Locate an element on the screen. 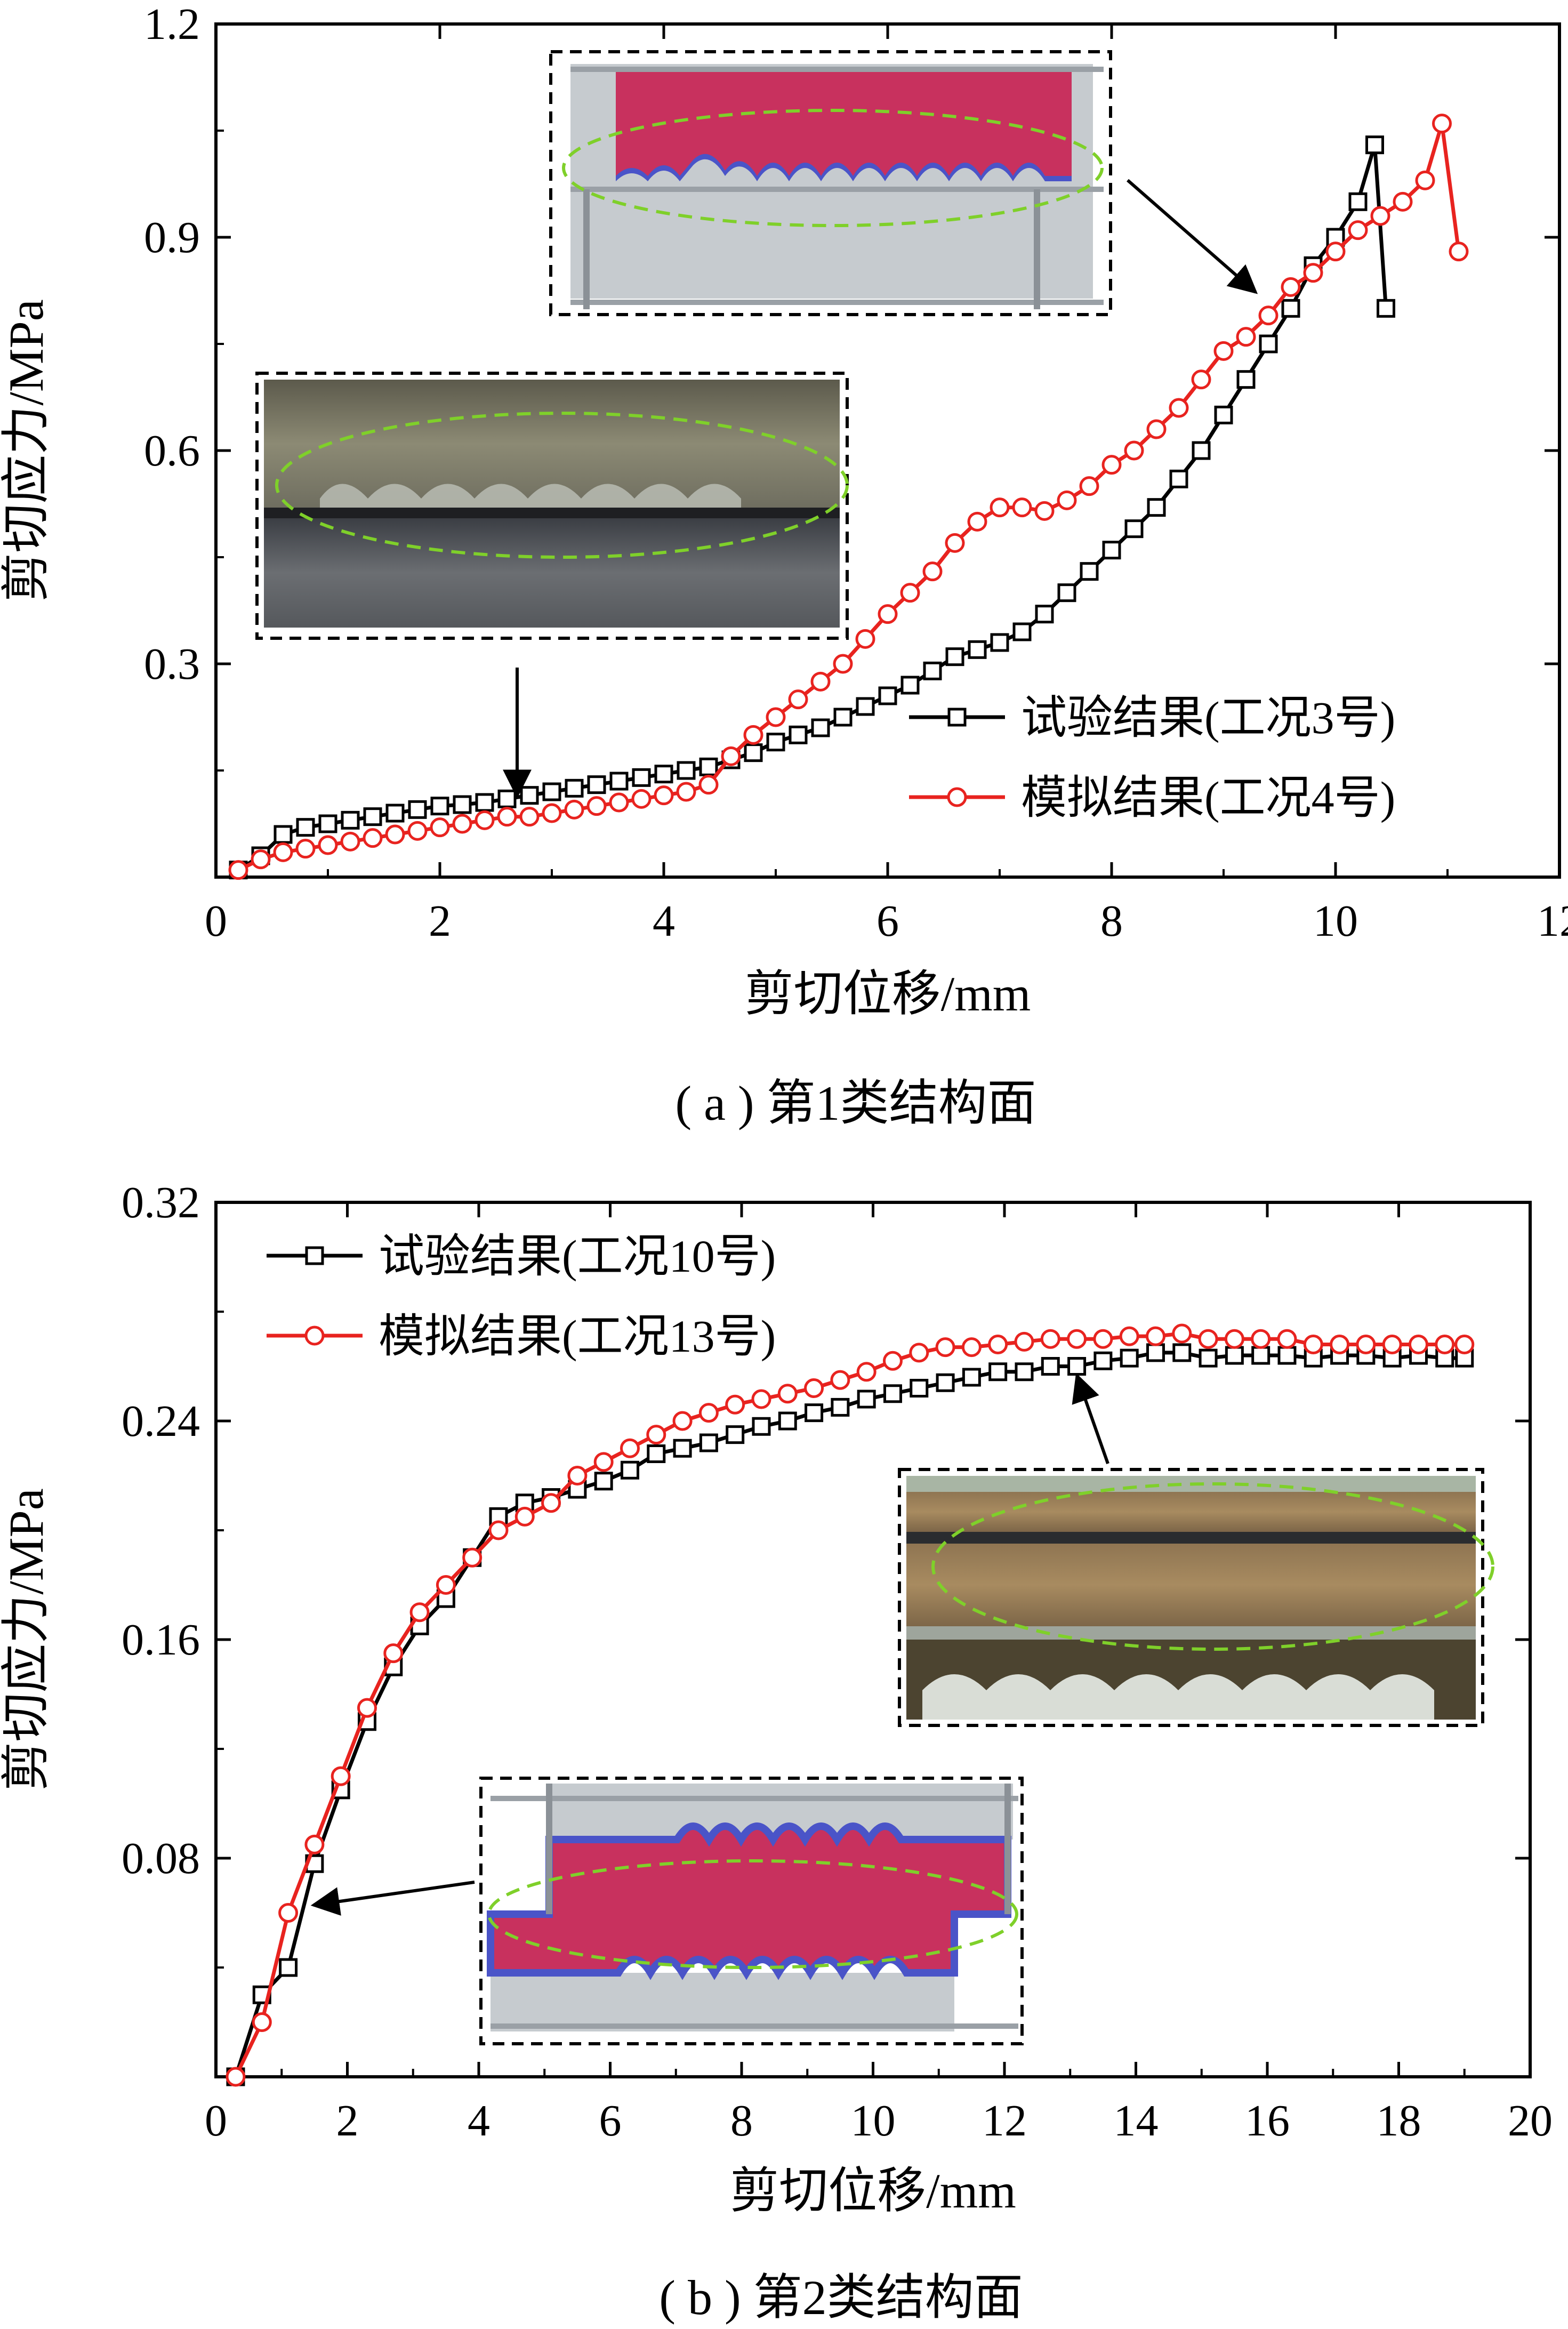 The image size is (1568, 2329). chart-caption: ( b ) 第2类结构面 is located at coordinates (841, 2297).